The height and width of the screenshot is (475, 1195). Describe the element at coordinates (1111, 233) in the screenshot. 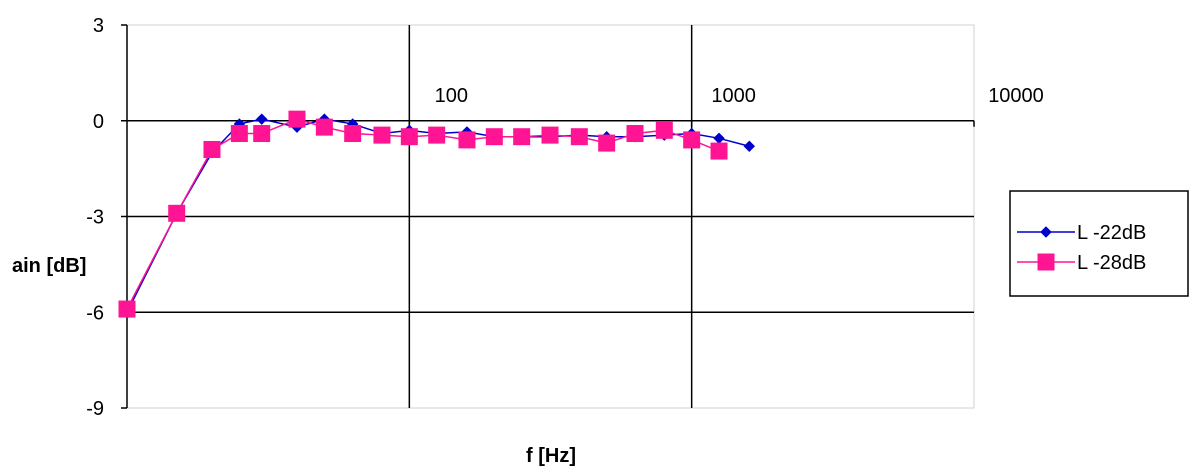

I see `legend-label: L -22dB` at that location.